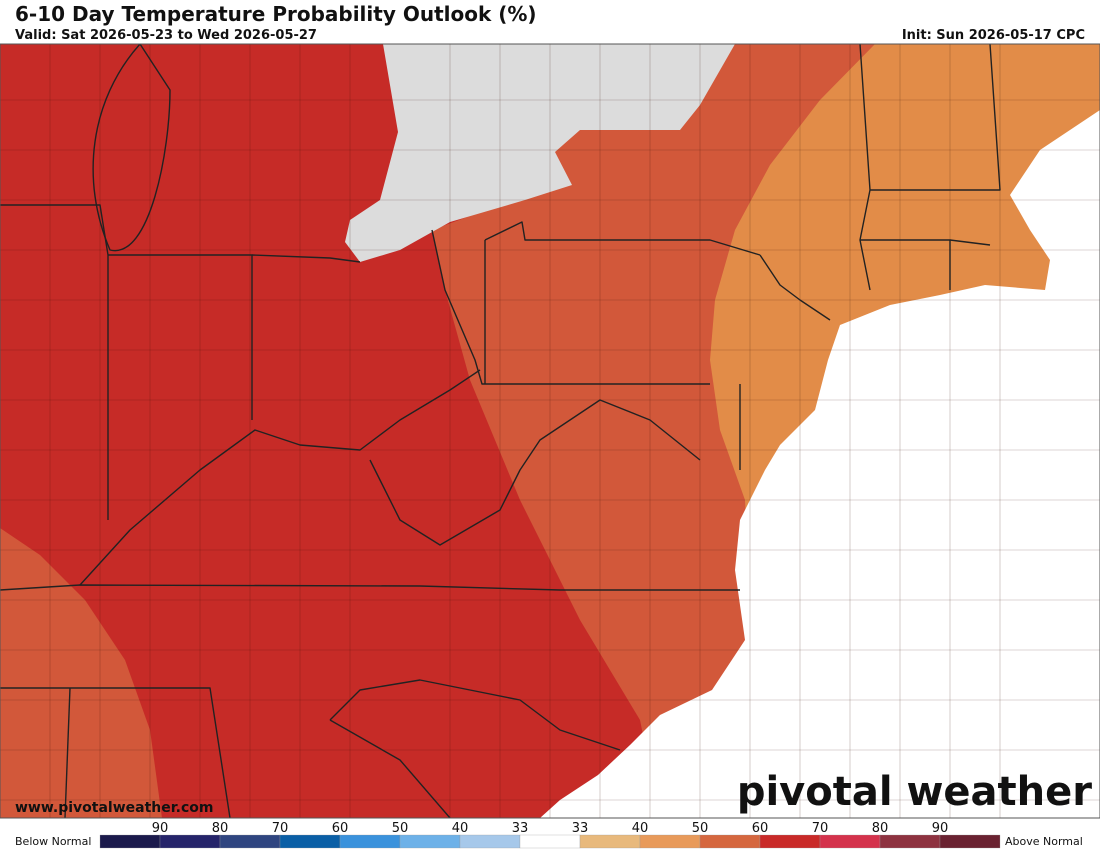  I want to click on watermark: www.pivotalweather.com, so click(114, 808).